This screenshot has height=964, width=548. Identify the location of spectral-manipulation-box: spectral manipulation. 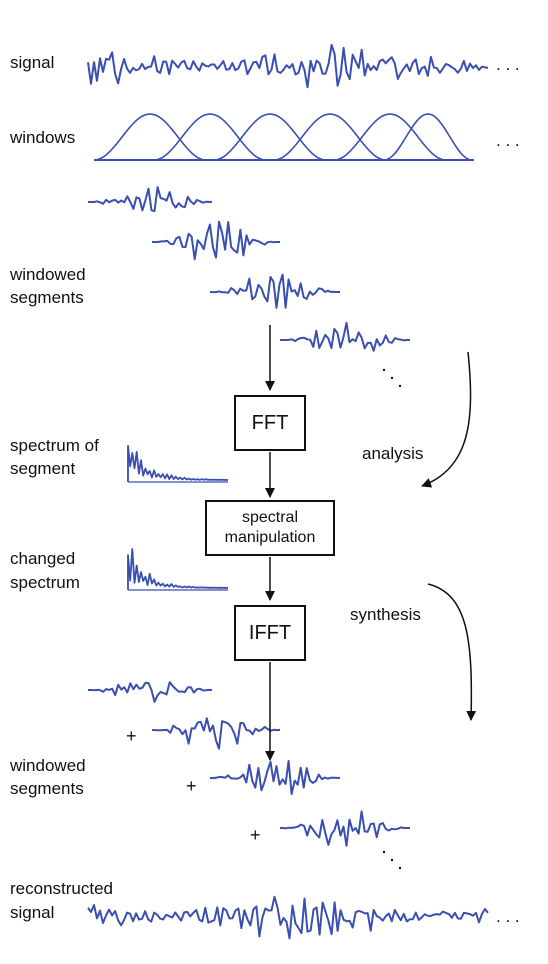
(270, 528).